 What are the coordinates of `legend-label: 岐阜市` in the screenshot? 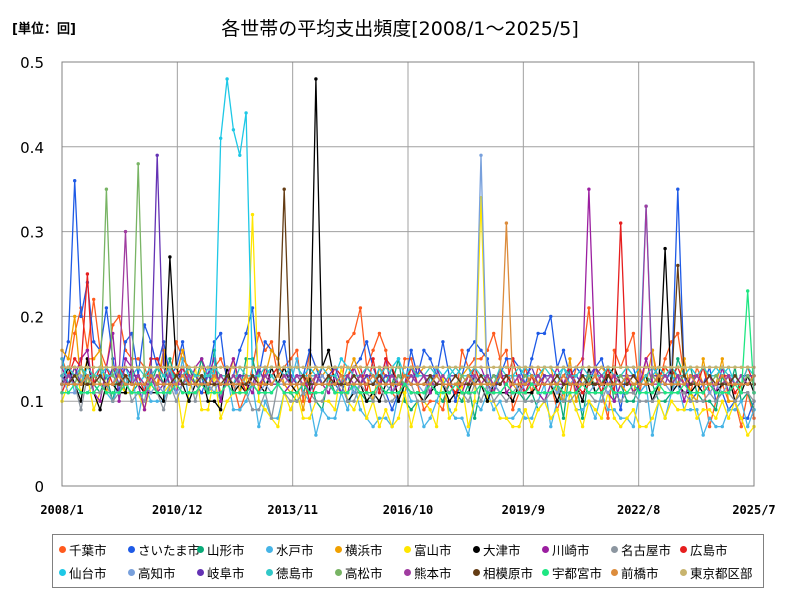 It's located at (226, 573).